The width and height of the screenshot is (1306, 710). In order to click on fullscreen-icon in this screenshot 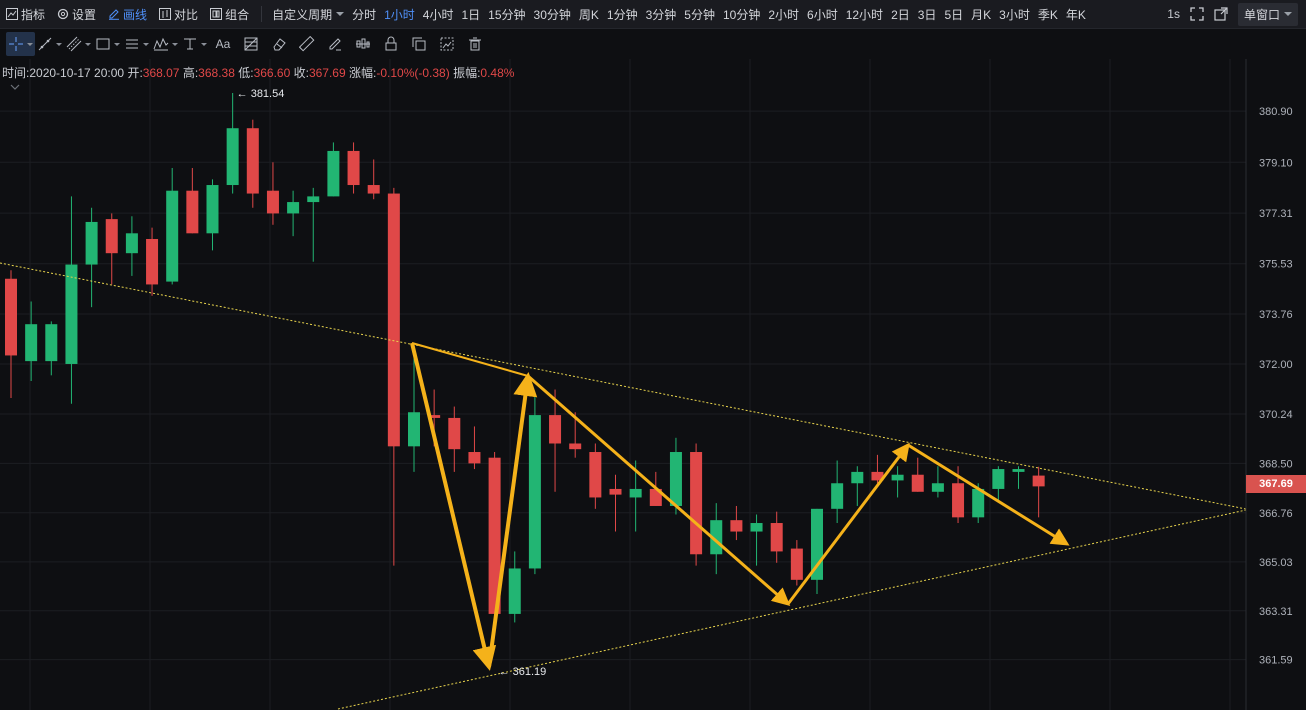, I will do `click(1197, 14)`.